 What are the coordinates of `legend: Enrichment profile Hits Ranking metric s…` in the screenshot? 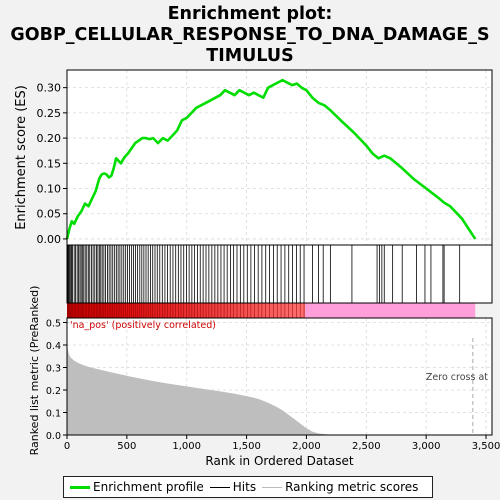 It's located at (248, 487).